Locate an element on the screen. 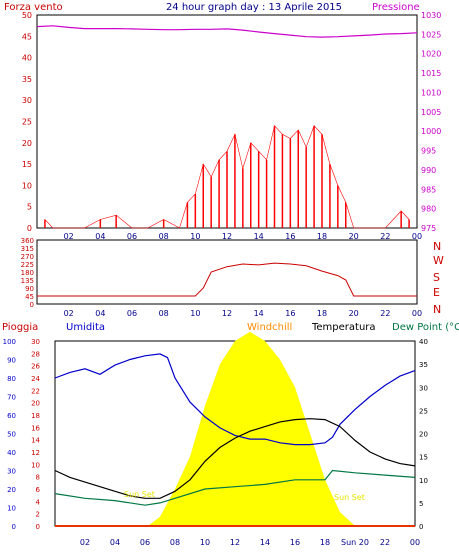 The width and height of the screenshot is (459, 555). p3-y-inner-tick-5: 10 is located at coordinates (35, 465).